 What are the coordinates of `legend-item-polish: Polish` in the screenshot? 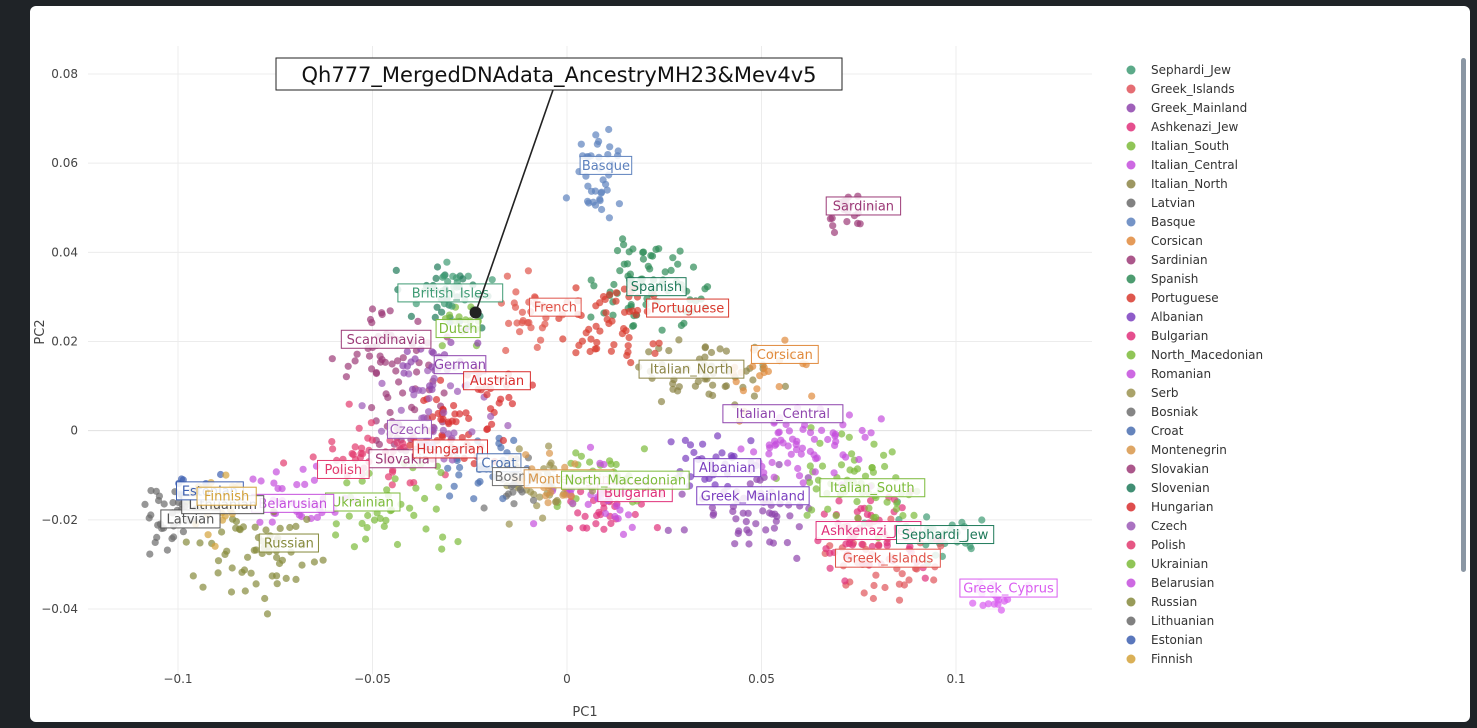 It's located at (1156, 545).